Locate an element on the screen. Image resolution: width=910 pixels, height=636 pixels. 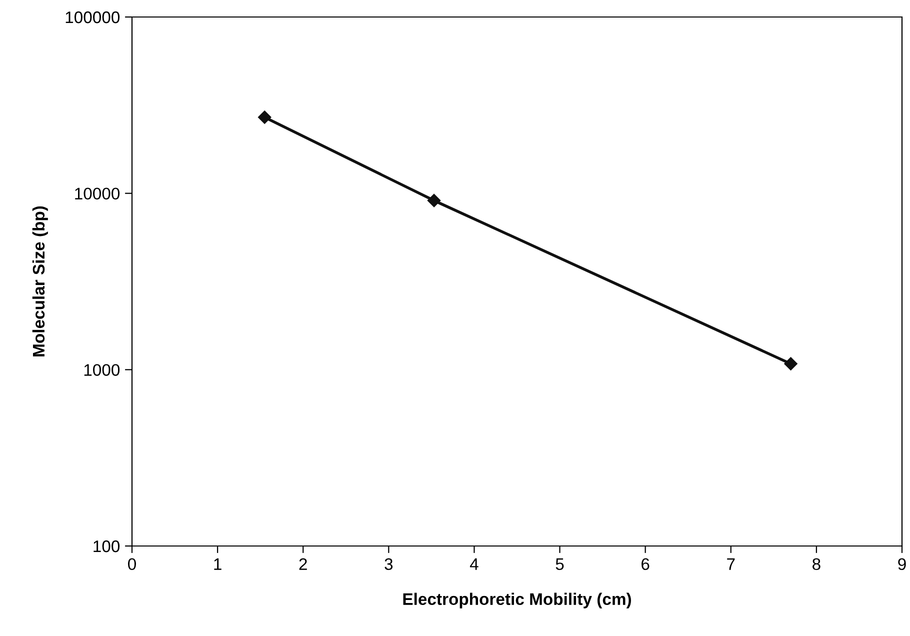
y-tick-label: 1000 is located at coordinates (102, 370).